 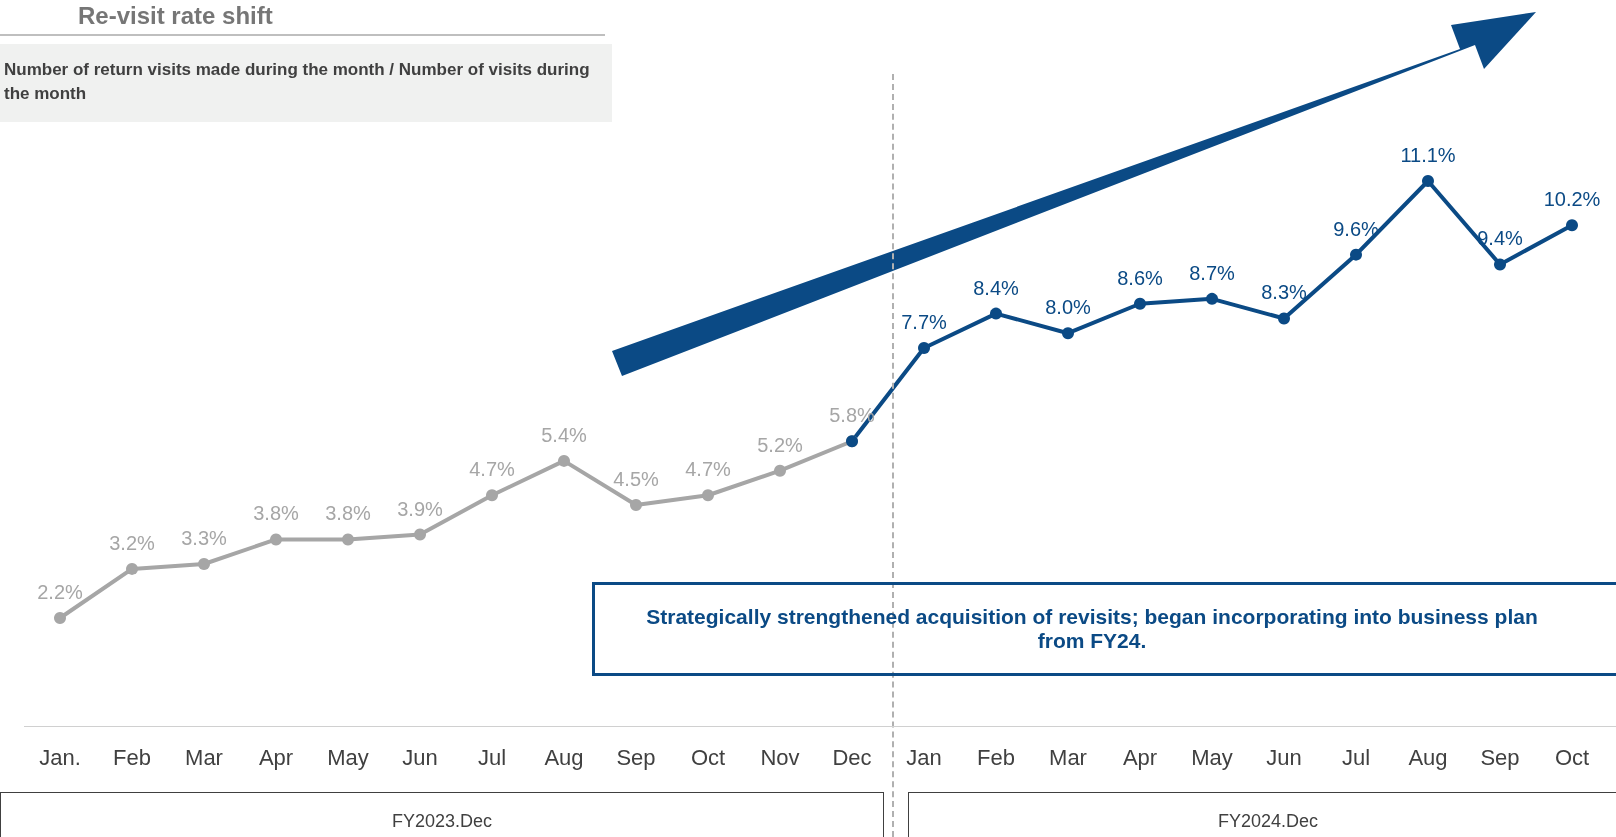 I want to click on x-tick-label: Jan, so click(x=924, y=757).